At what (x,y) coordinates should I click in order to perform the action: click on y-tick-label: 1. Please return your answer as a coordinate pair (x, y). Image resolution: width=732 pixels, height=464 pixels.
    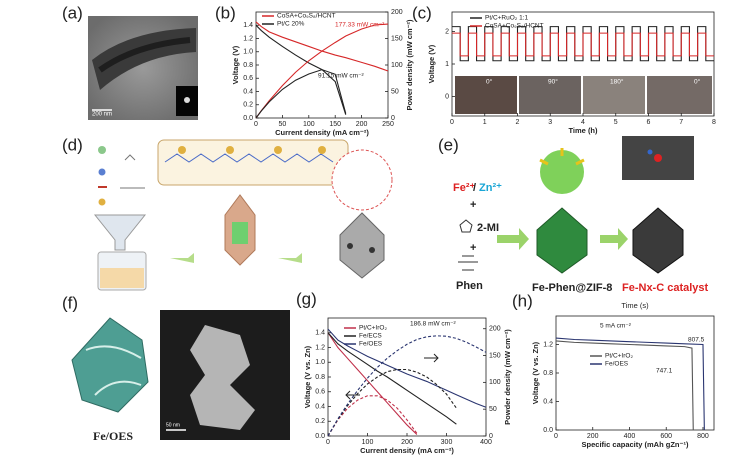
    Looking at the image, I should click on (447, 64).